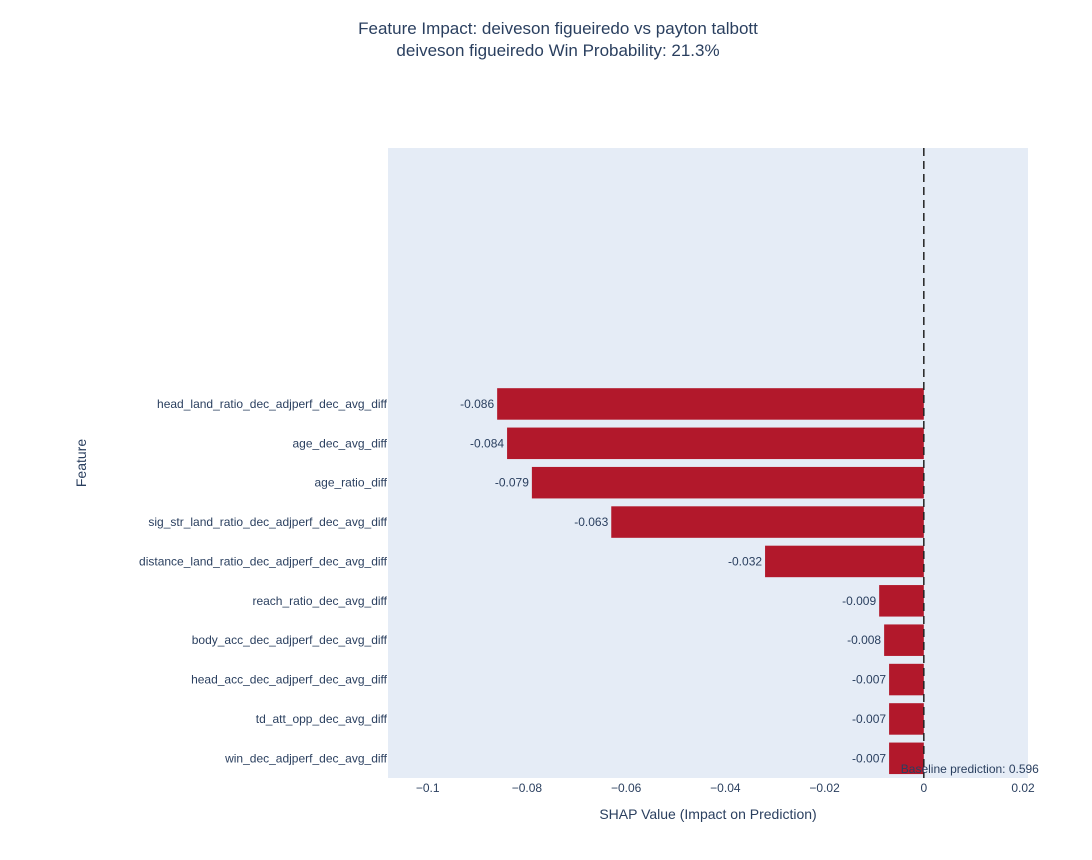 The height and width of the screenshot is (860, 1092). Describe the element at coordinates (477, 404) in the screenshot. I see `bar-value-label: -0.086` at that location.